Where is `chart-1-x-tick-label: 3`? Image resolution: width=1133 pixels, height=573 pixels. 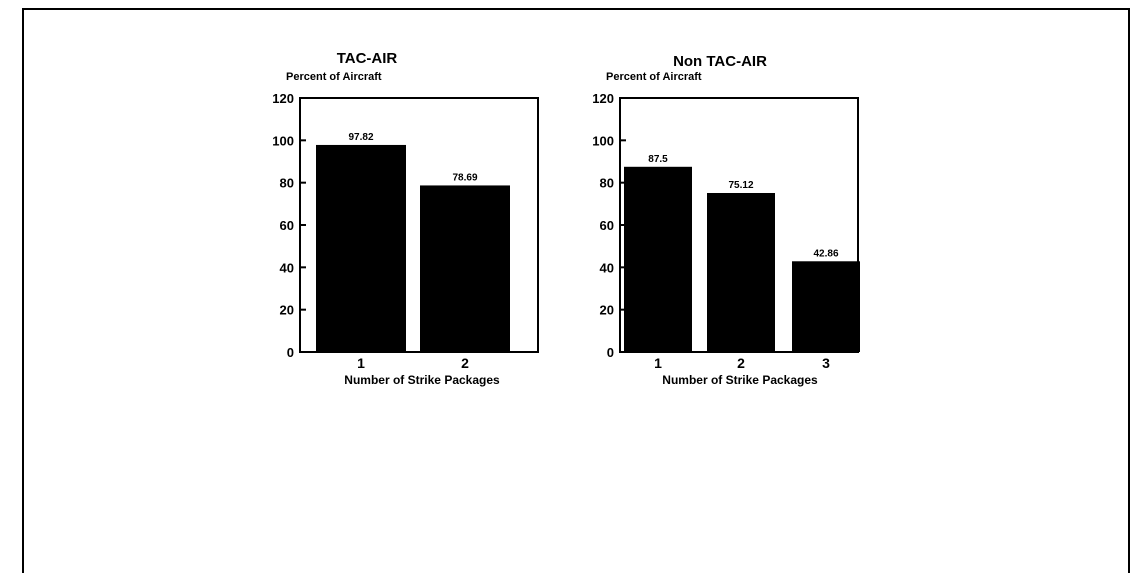
chart-1-x-tick-label: 3 is located at coordinates (826, 363).